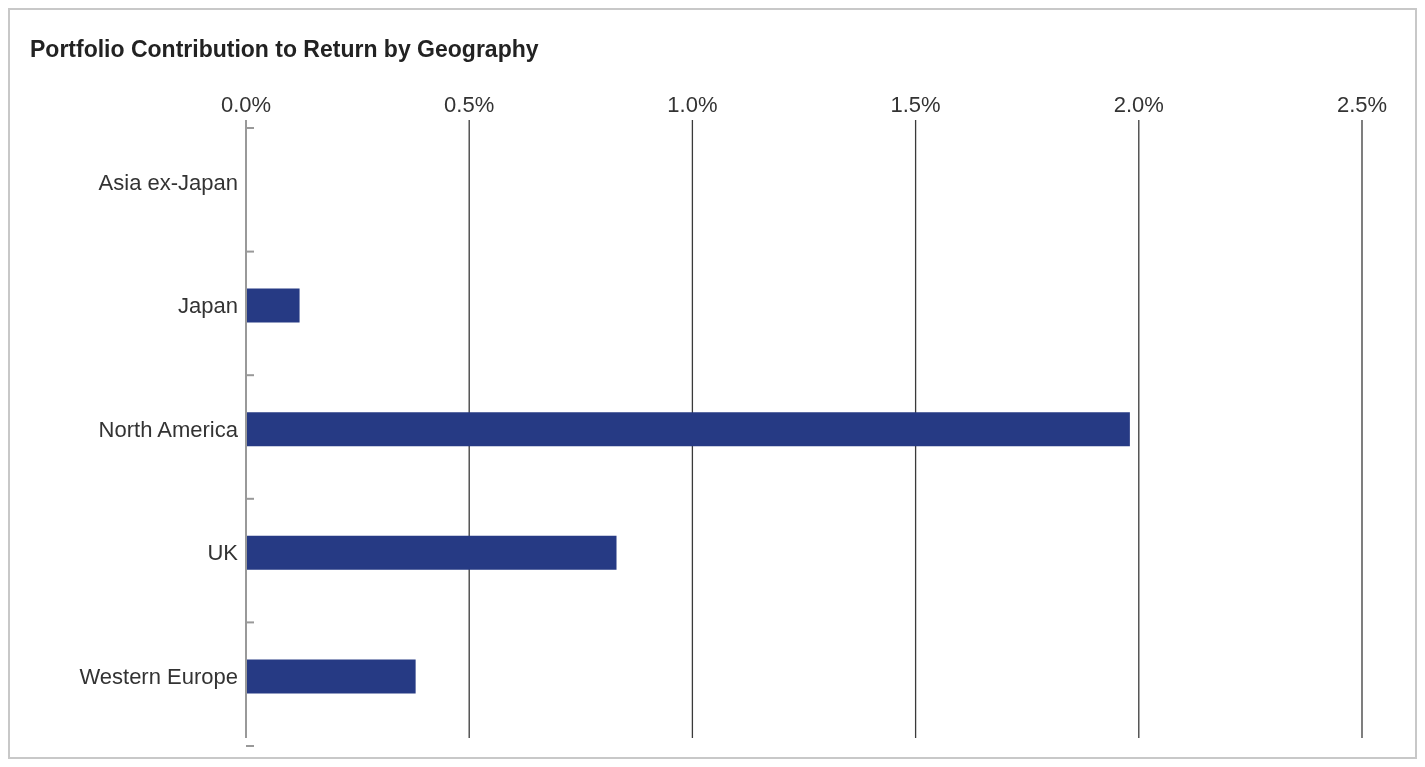 The height and width of the screenshot is (767, 1425). Describe the element at coordinates (1362, 104) in the screenshot. I see `x-tick-label: 2.5%` at that location.